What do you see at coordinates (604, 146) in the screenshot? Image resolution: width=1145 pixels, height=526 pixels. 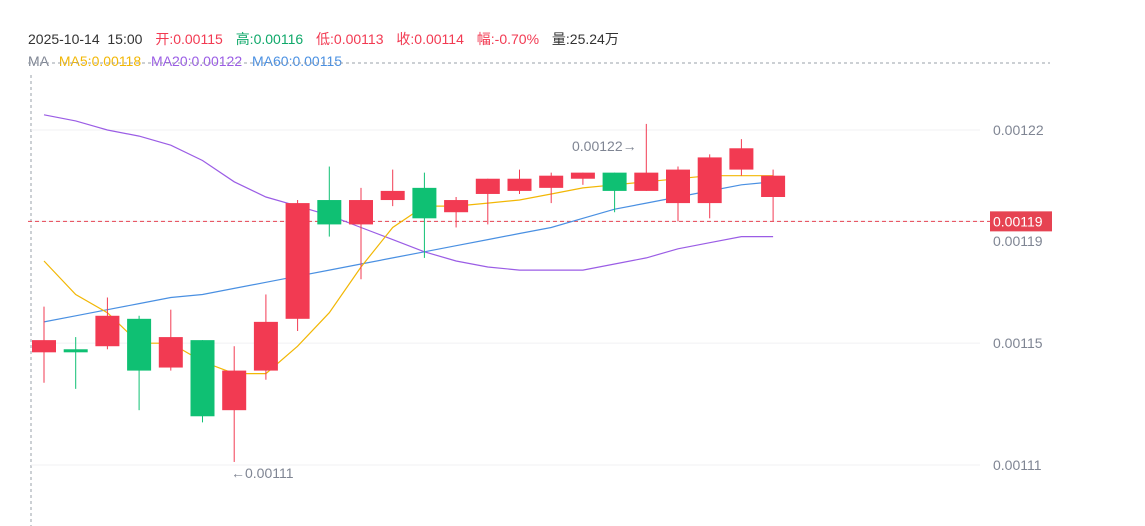 I see `max-price-marker: 0.00122→` at bounding box center [604, 146].